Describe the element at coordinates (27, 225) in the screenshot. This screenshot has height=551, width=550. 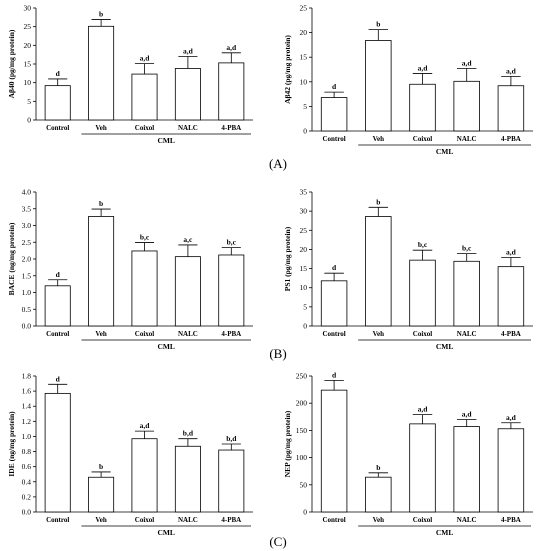
I see `y-tick-label: 3.0` at that location.